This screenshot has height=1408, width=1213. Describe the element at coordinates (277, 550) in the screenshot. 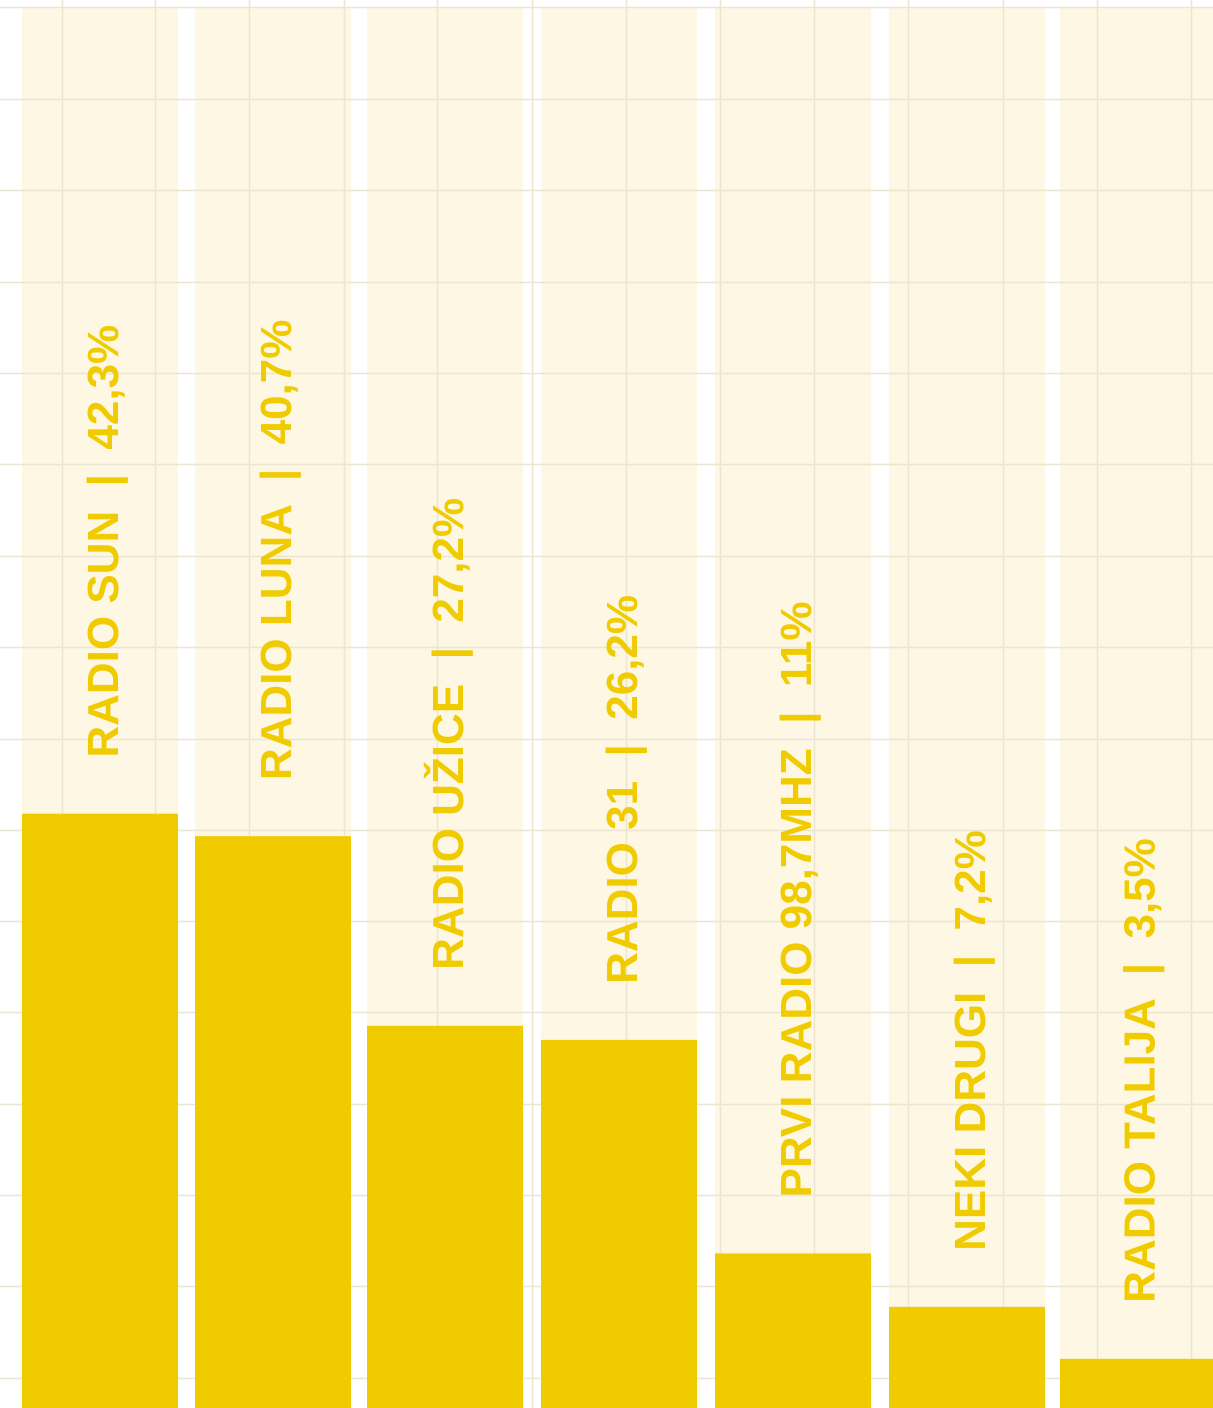

I see `bar-label: RADIO LUNA | 40,7%` at that location.